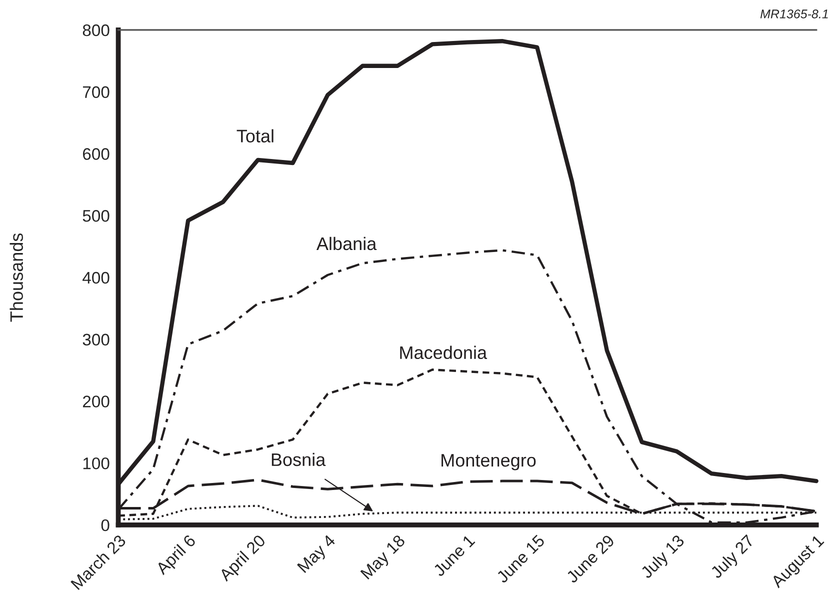  Describe the element at coordinates (96, 402) in the screenshot. I see `y-tick-label: 200` at that location.